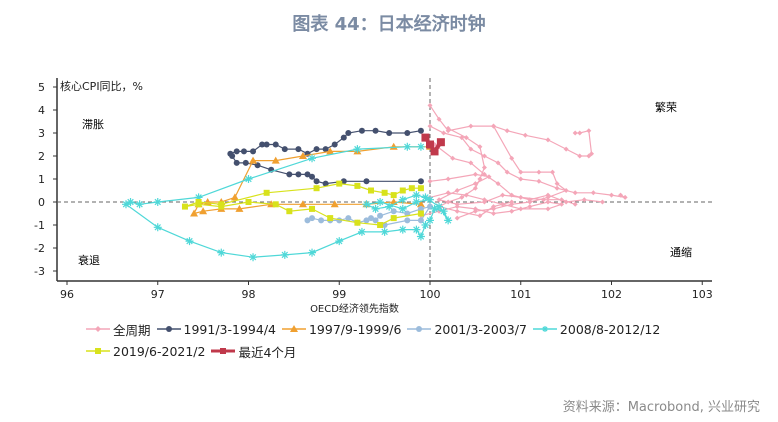 The height and width of the screenshot is (422, 778). What do you see at coordinates (430, 294) in the screenshot?
I see `x-tick-label: 100` at bounding box center [430, 294].